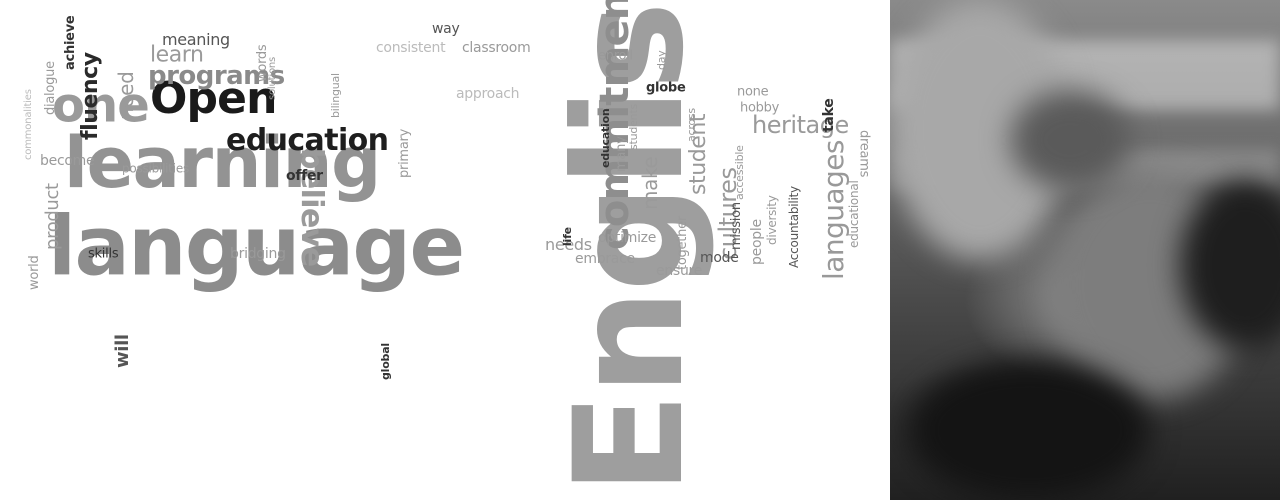 This screenshot has width=1280, height=500. I want to click on cloud-word: learning, so click(222, 163).